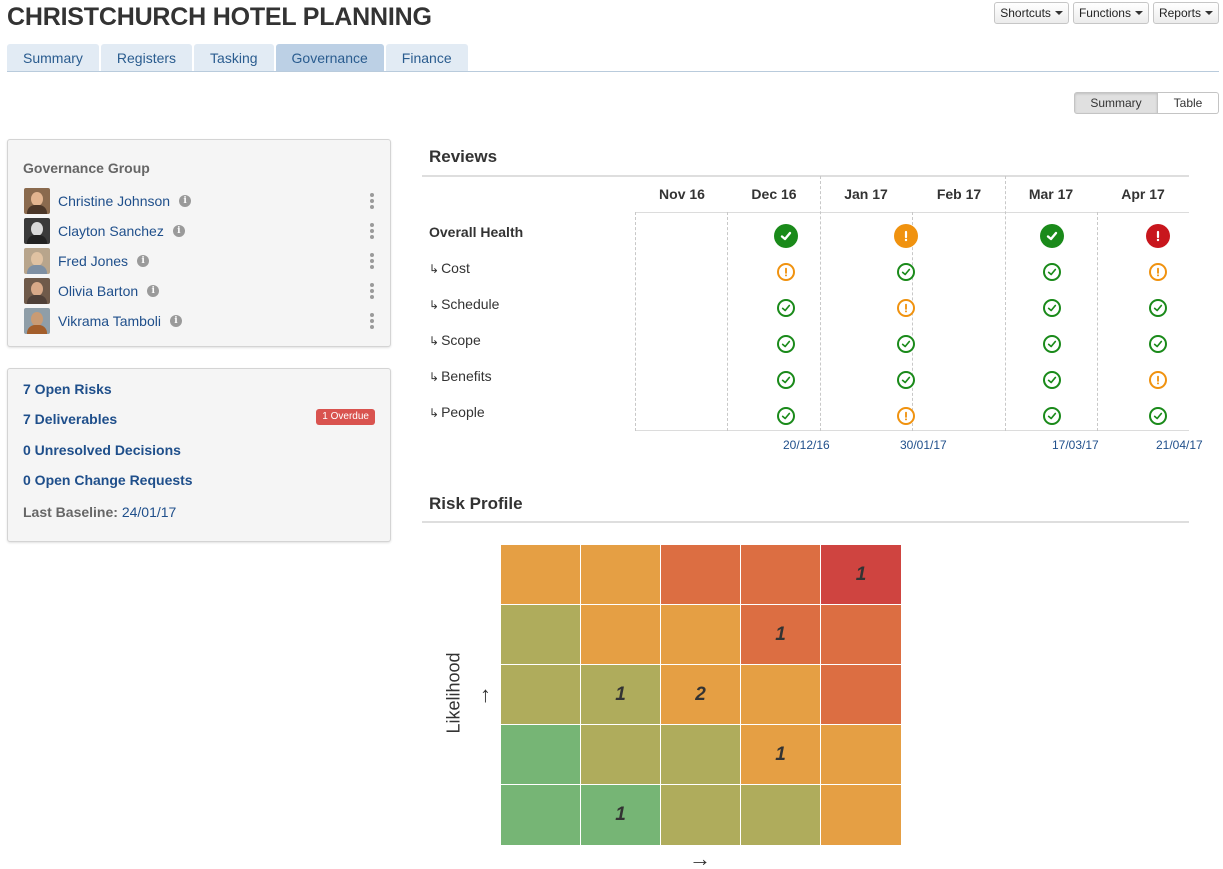  I want to click on shortcuts-dropdown: Shortcuts, so click(1031, 13).